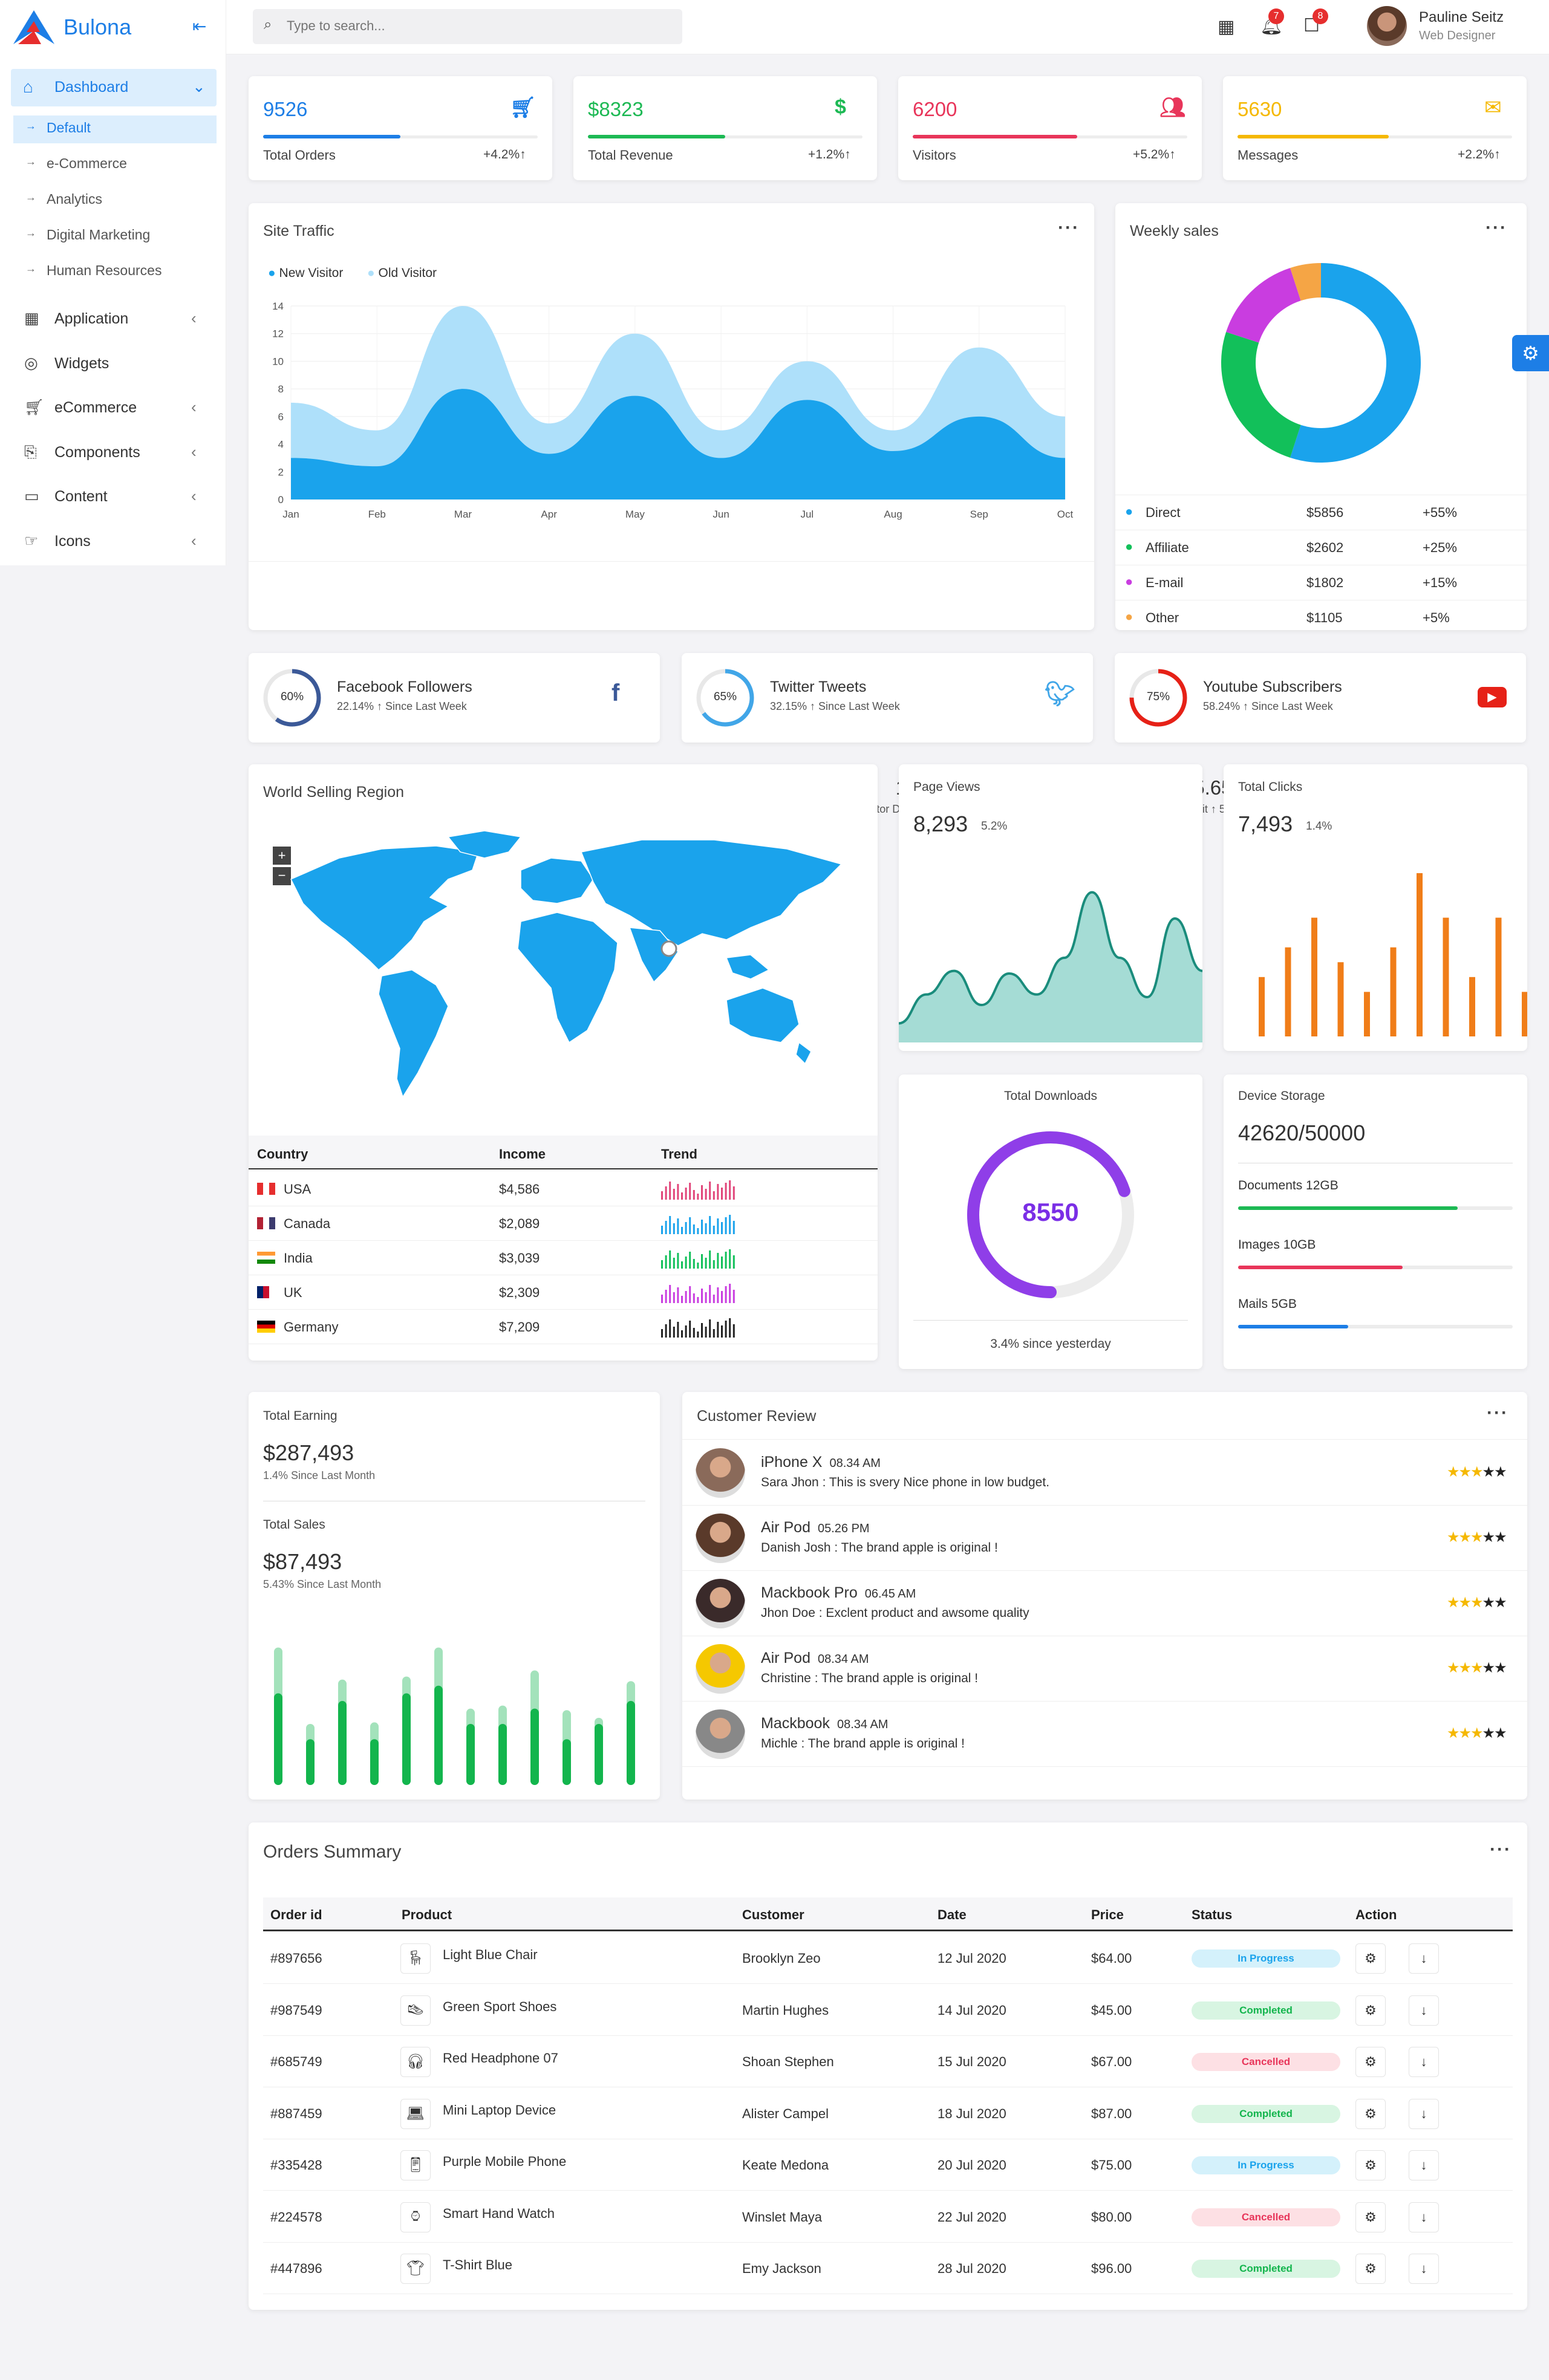 The height and width of the screenshot is (2380, 1549). Describe the element at coordinates (374, 1762) in the screenshot. I see `sales-bar` at that location.